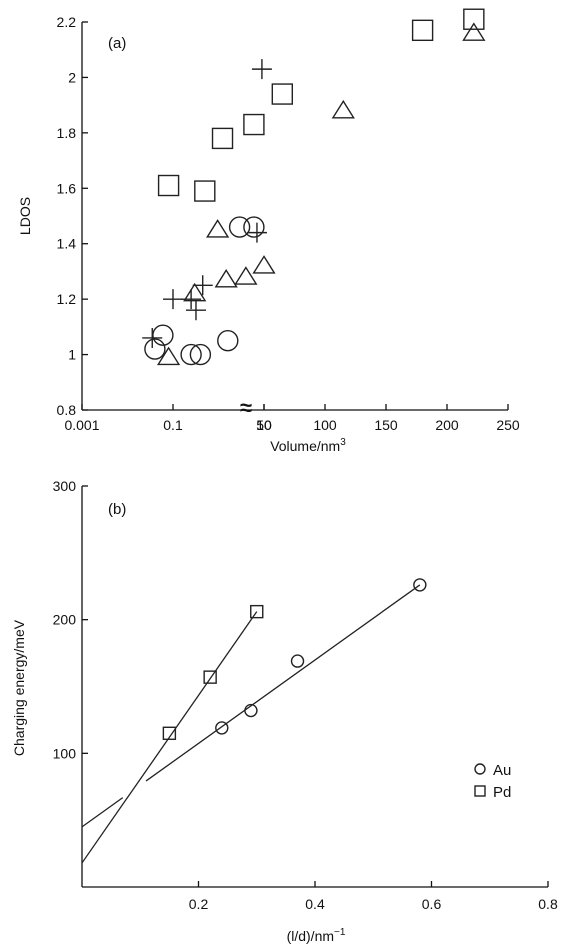  Describe the element at coordinates (480, 791) in the screenshot. I see `legend-pd-marker` at that location.